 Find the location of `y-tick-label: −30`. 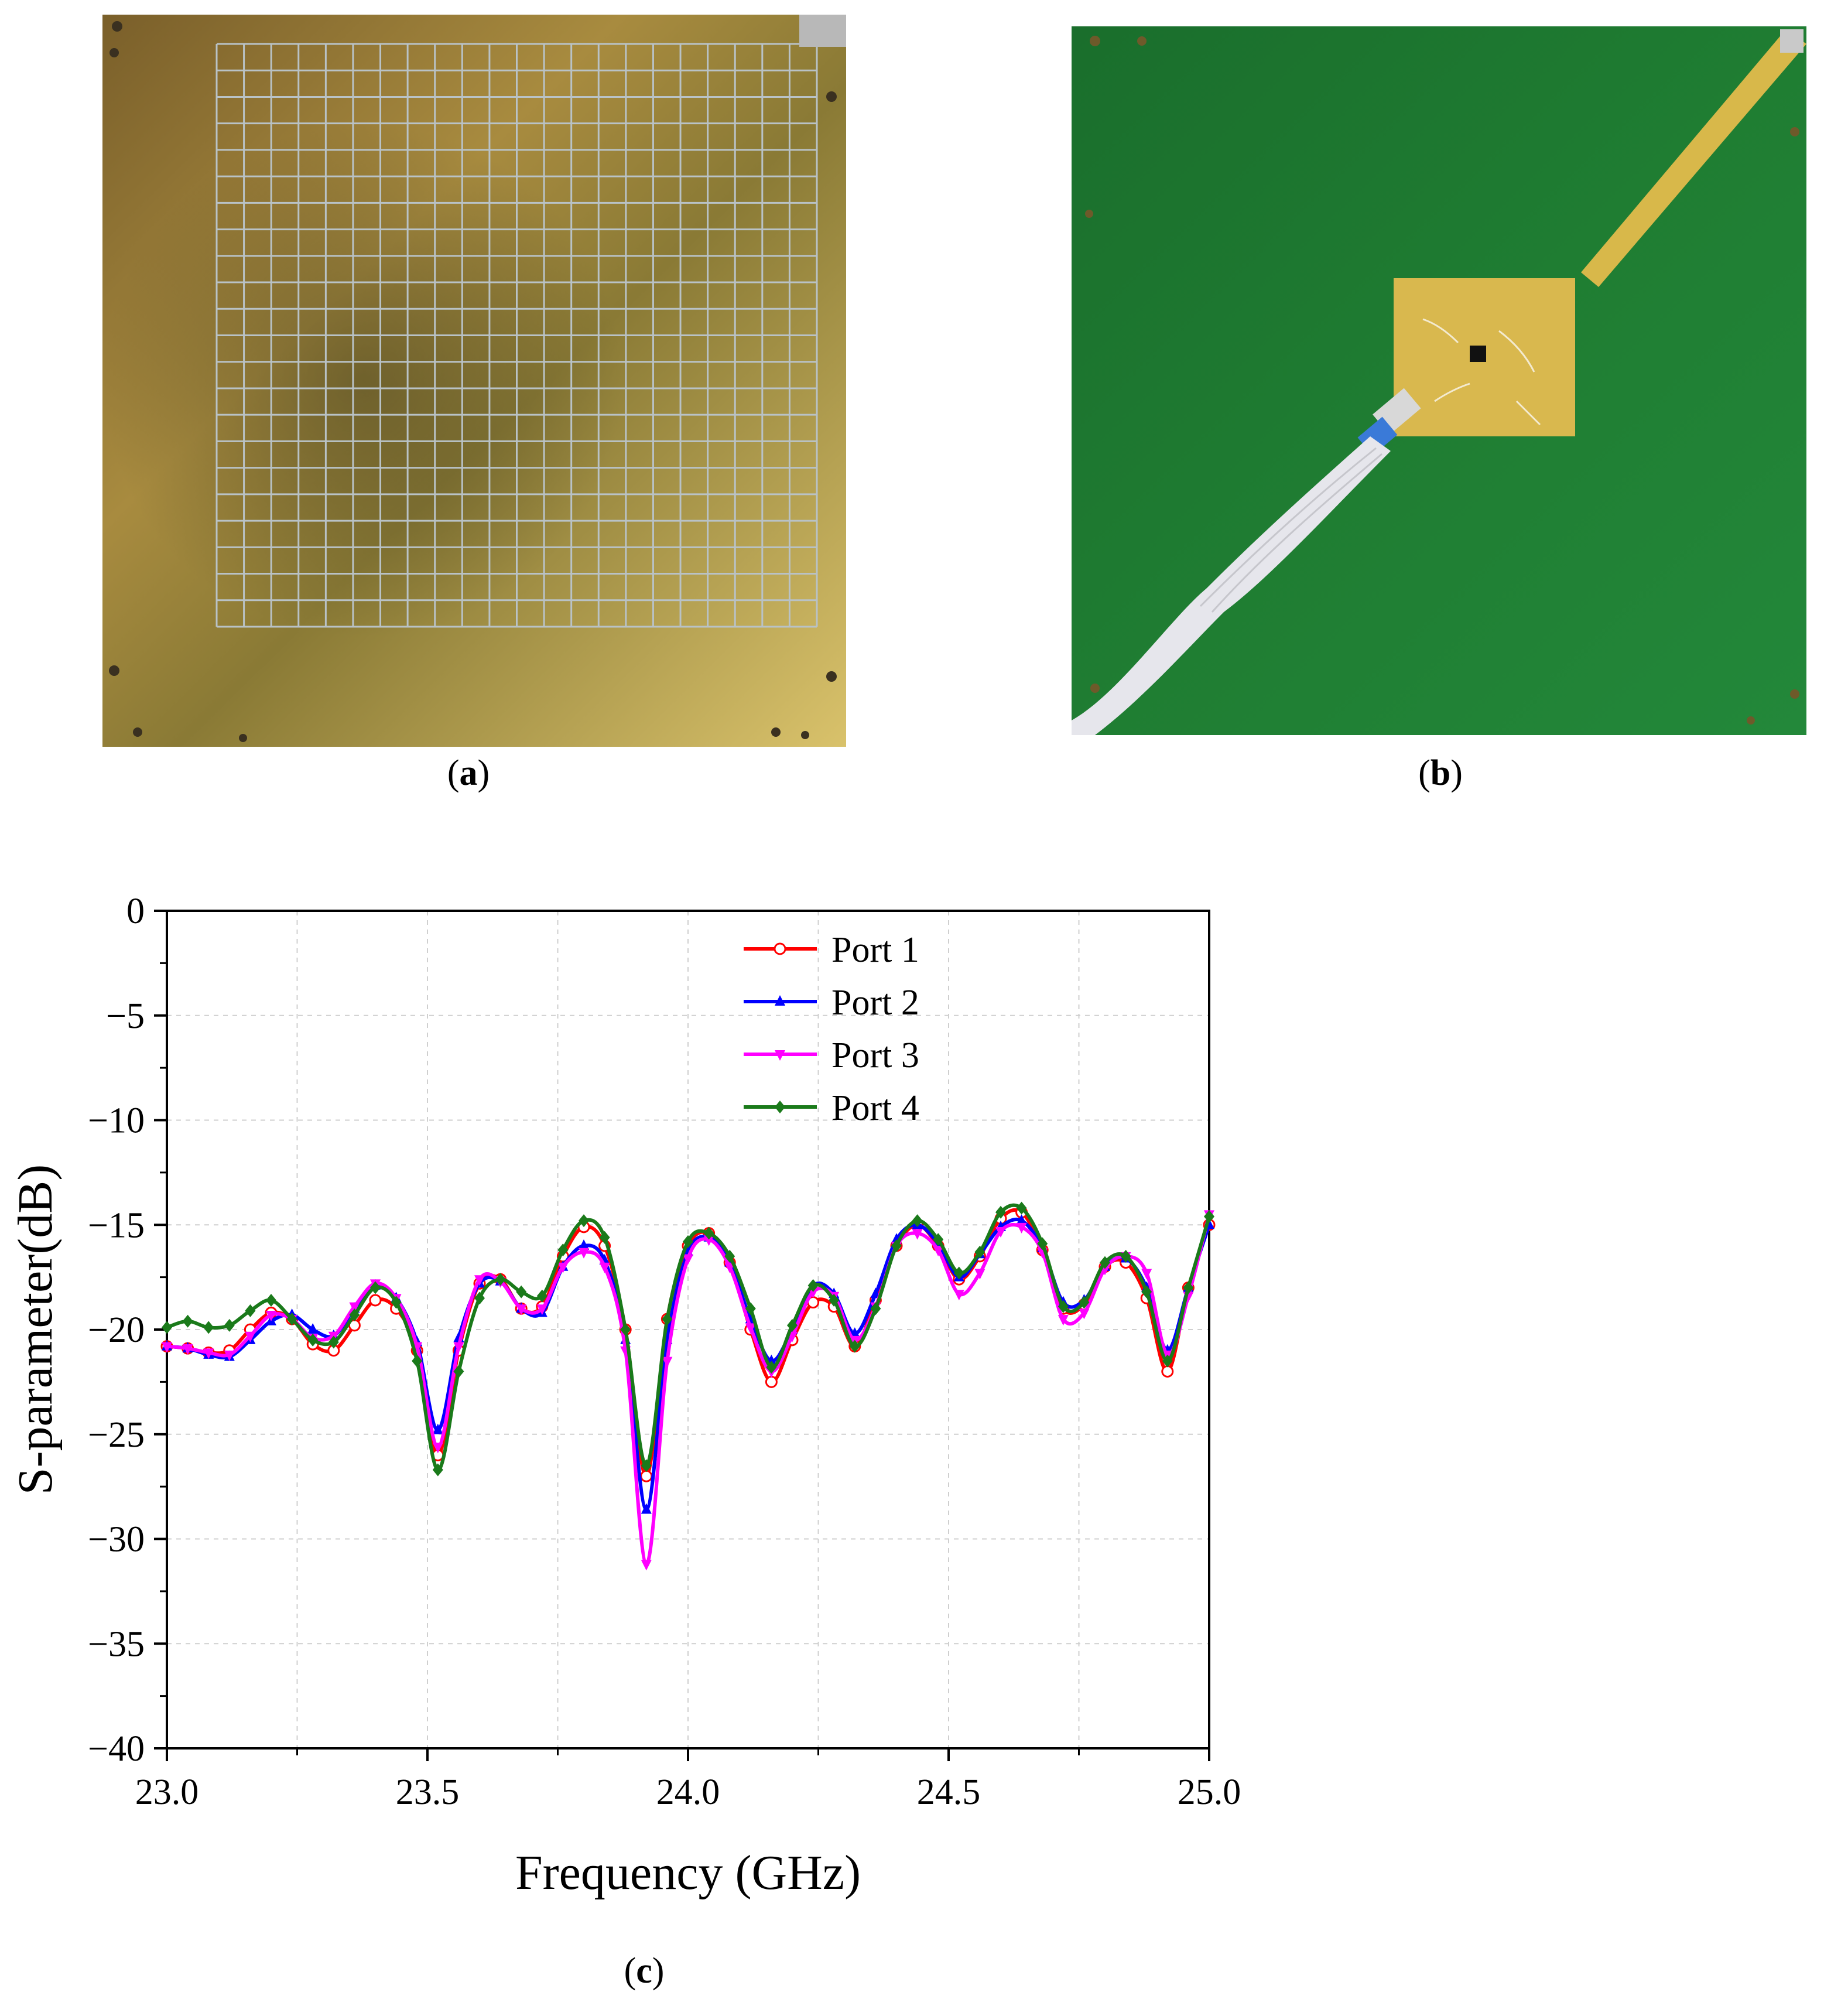

y-tick-label: −30 is located at coordinates (116, 1540).